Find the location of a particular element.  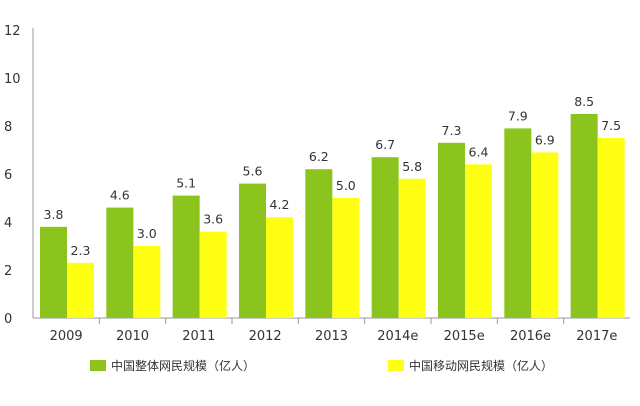

data-label-total: 5.6 is located at coordinates (253, 171).